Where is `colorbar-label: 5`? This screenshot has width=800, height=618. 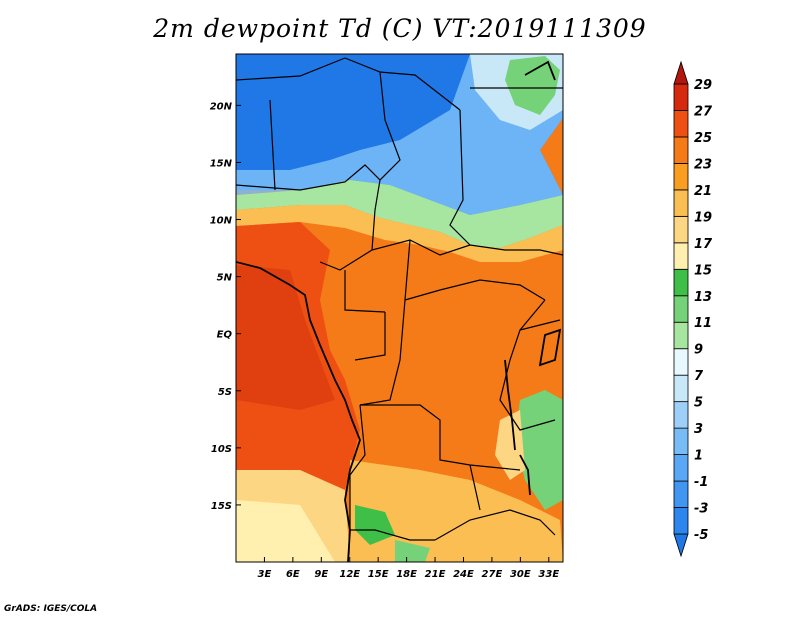
colorbar-label: 5 is located at coordinates (698, 403).